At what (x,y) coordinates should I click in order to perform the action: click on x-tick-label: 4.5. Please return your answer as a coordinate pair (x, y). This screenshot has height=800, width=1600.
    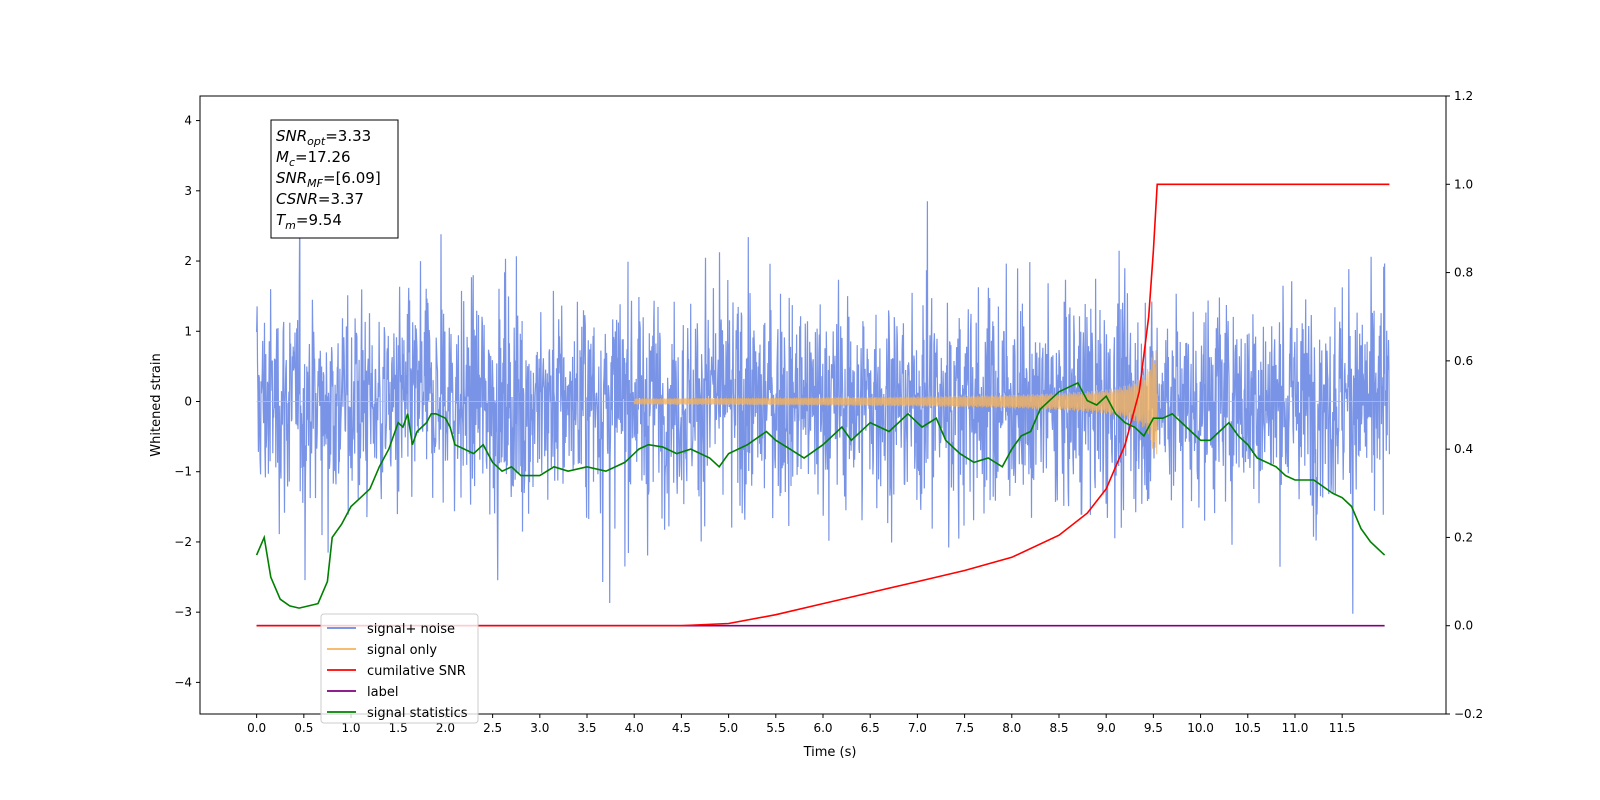
    Looking at the image, I should click on (681, 728).